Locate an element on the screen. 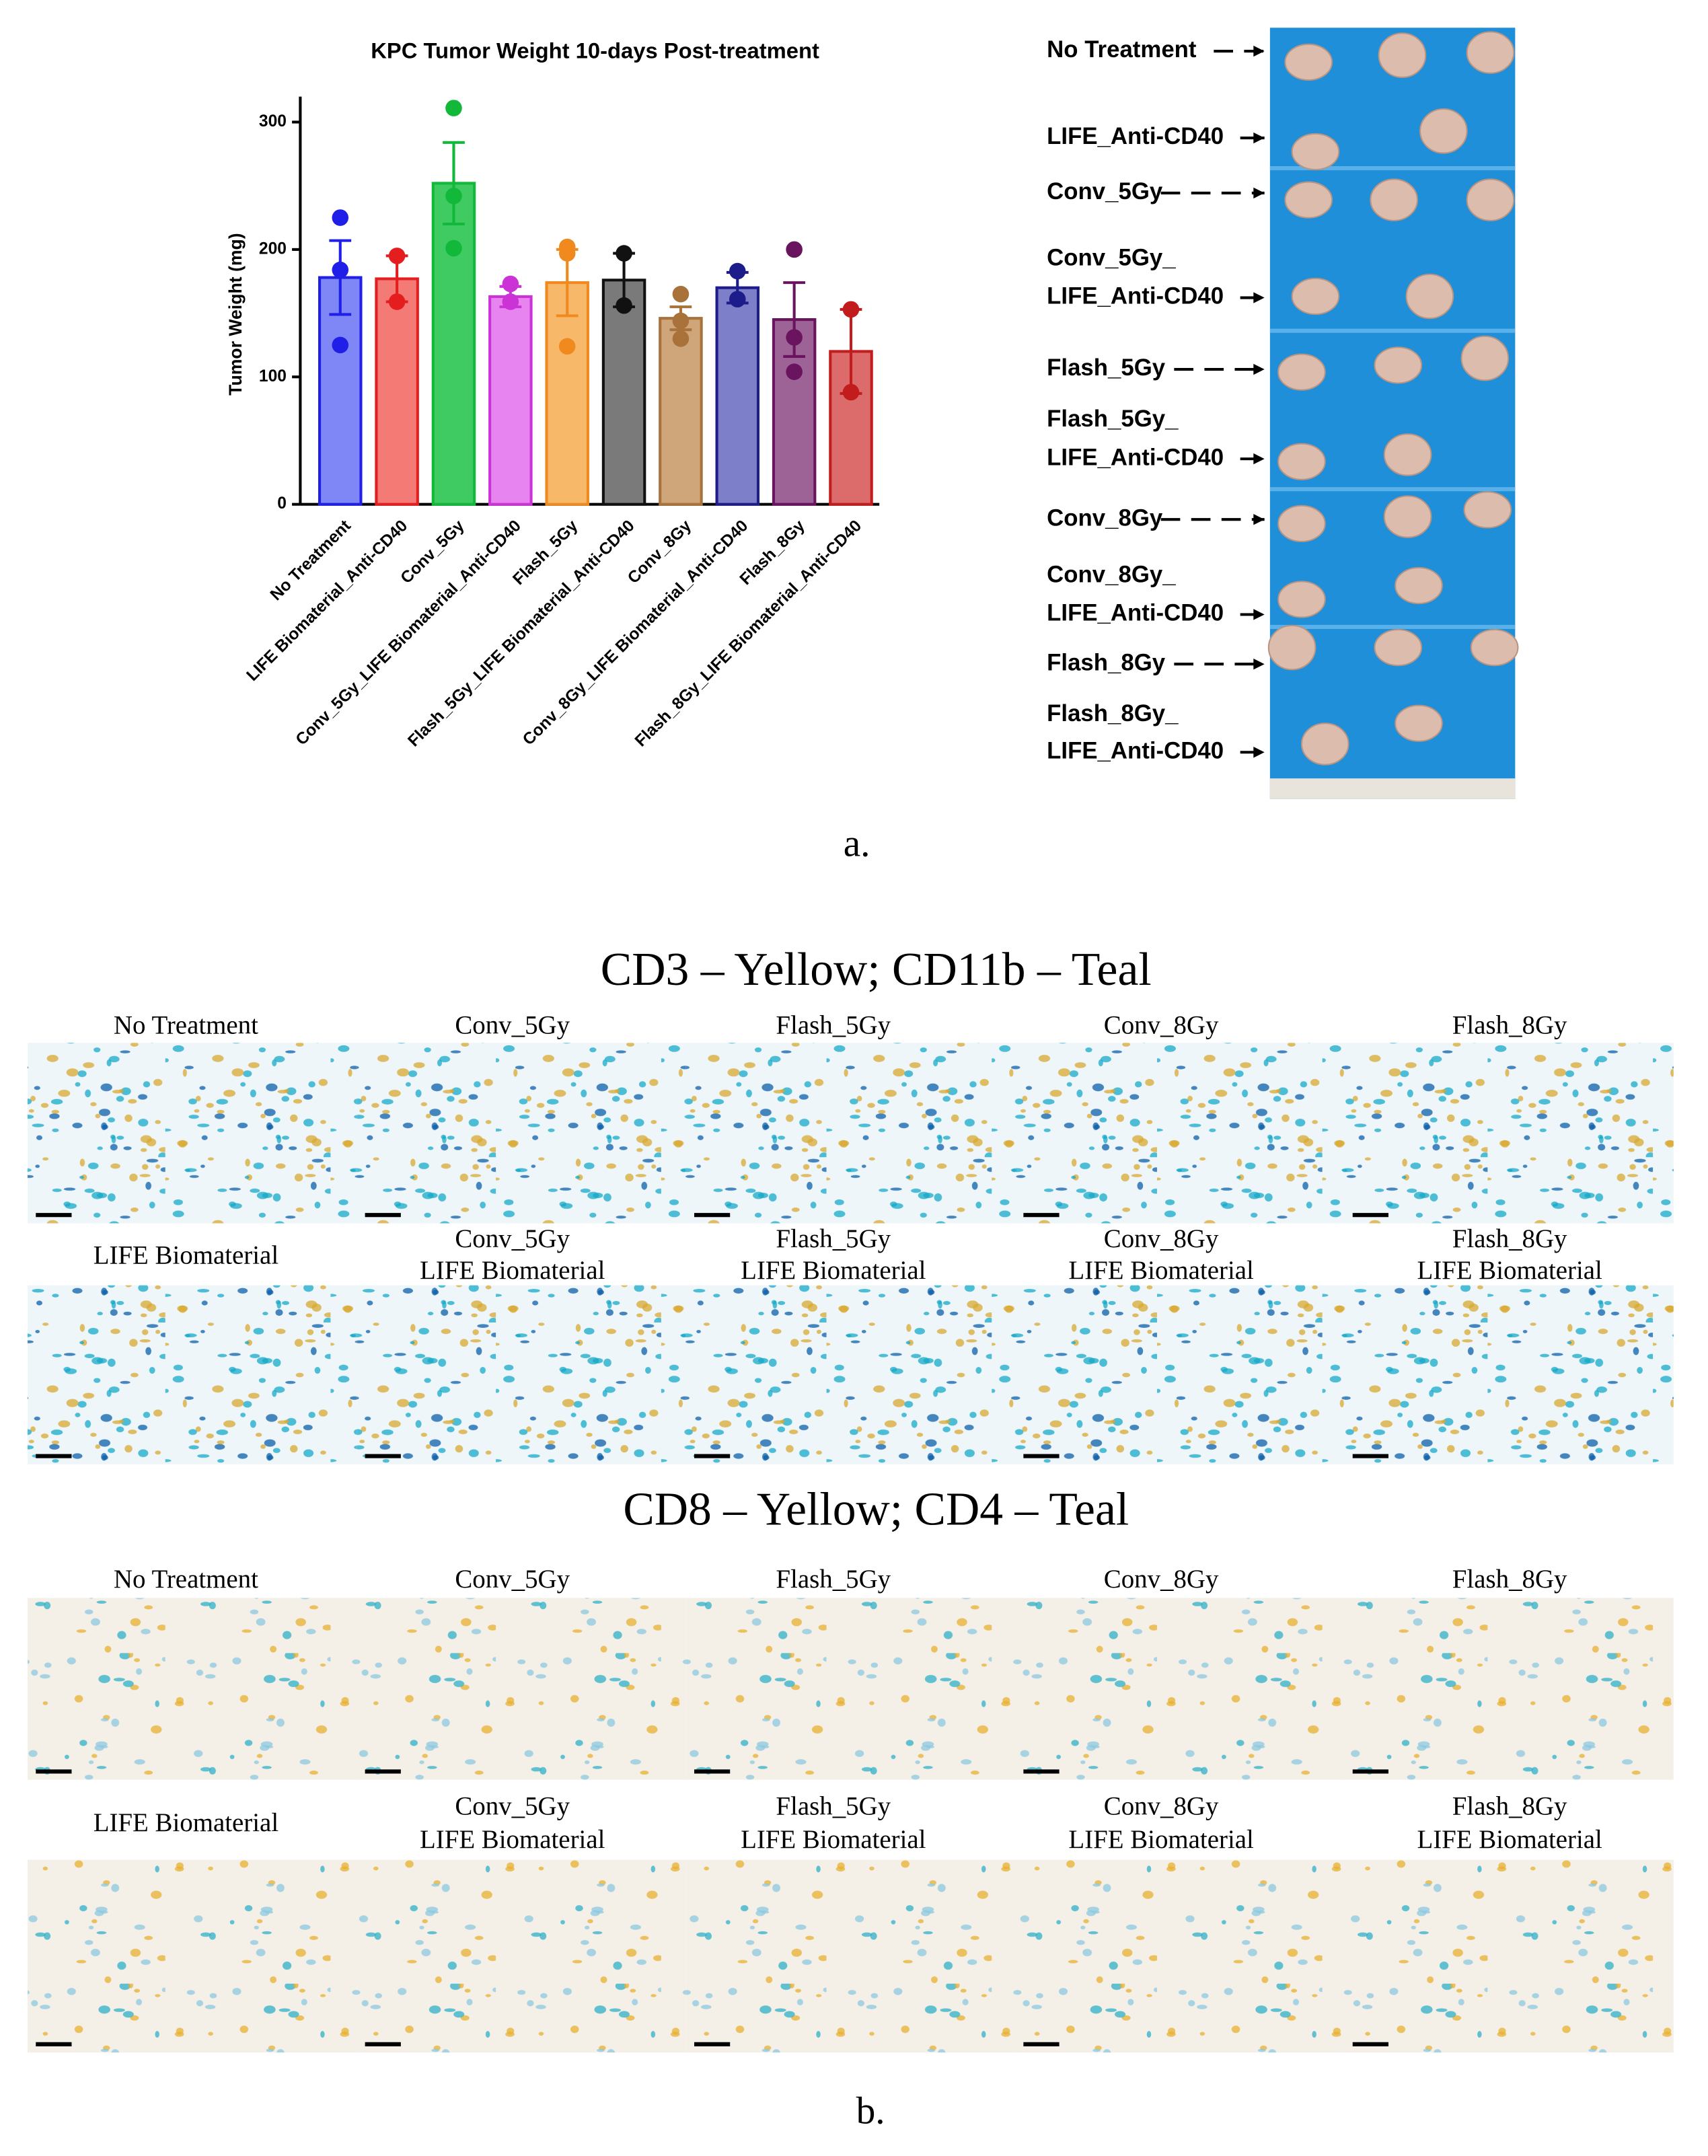  y-tick-label: 0 is located at coordinates (282, 504).